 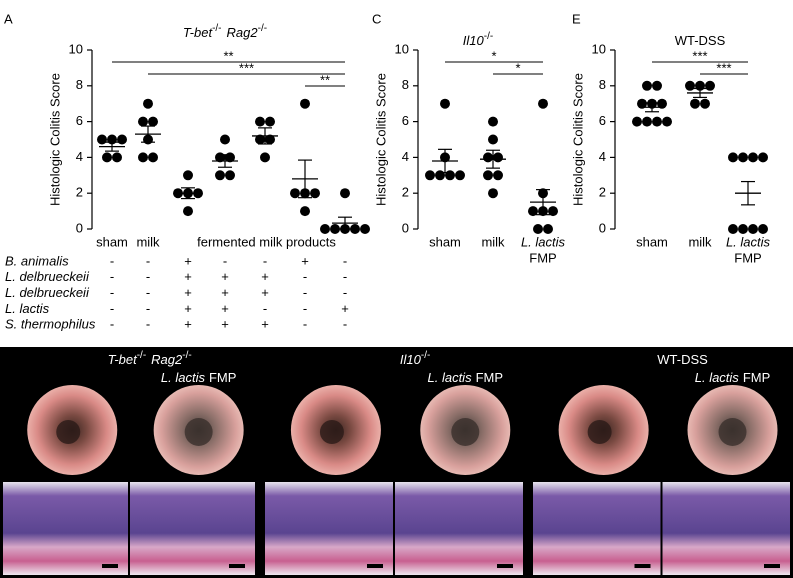 What do you see at coordinates (76, 48) in the screenshot?
I see `y-tick-label: 10` at bounding box center [76, 48].